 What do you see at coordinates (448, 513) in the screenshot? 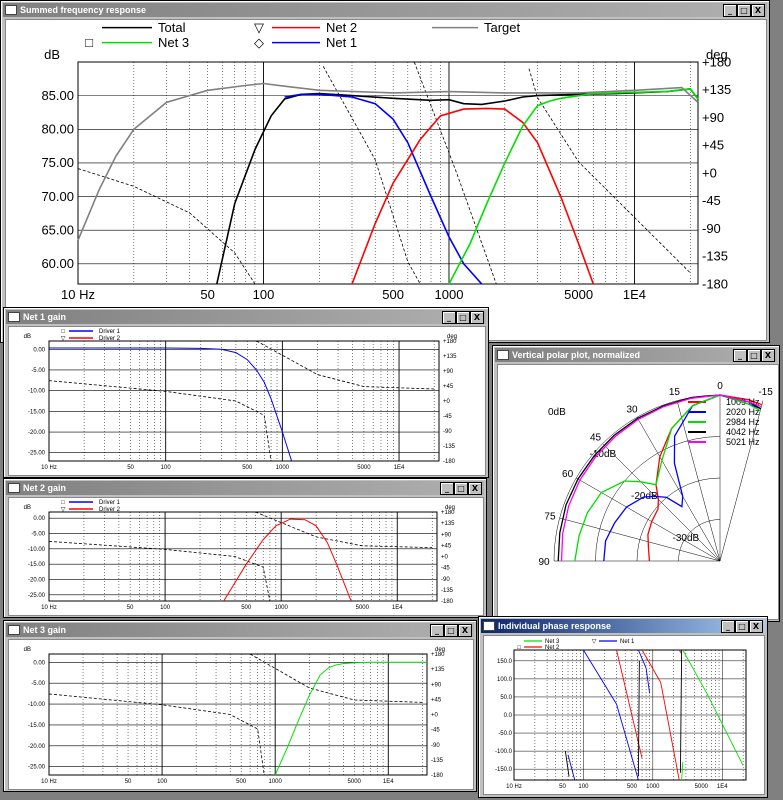
I see `y2-tick-label: +180` at bounding box center [448, 513].